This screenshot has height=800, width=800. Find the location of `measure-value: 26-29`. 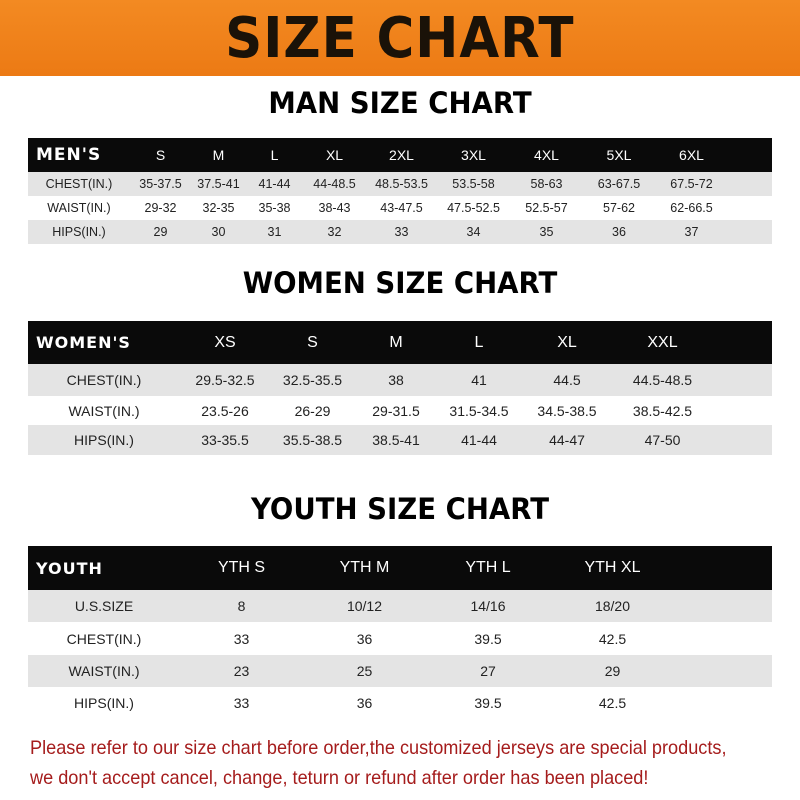

measure-value: 26-29 is located at coordinates (312, 410).